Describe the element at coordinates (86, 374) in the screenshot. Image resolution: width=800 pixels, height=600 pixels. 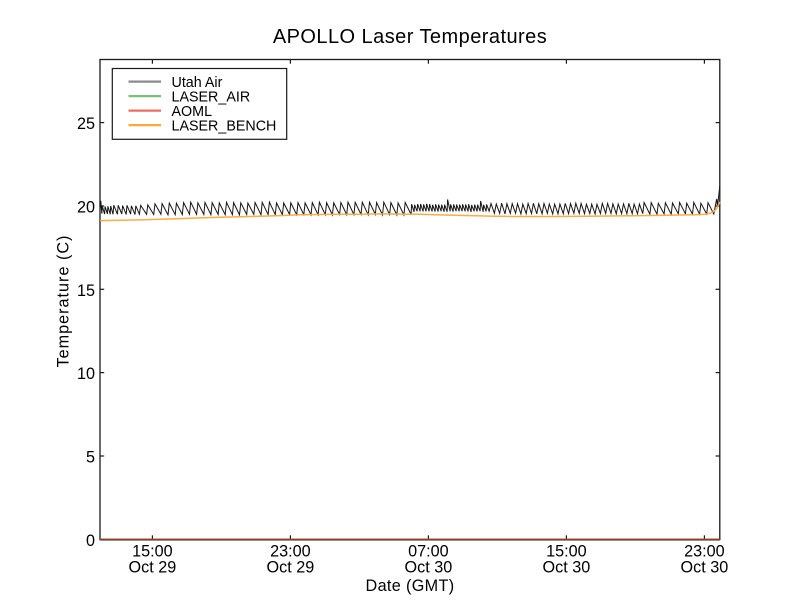
I see `svg-text: 10` at that location.